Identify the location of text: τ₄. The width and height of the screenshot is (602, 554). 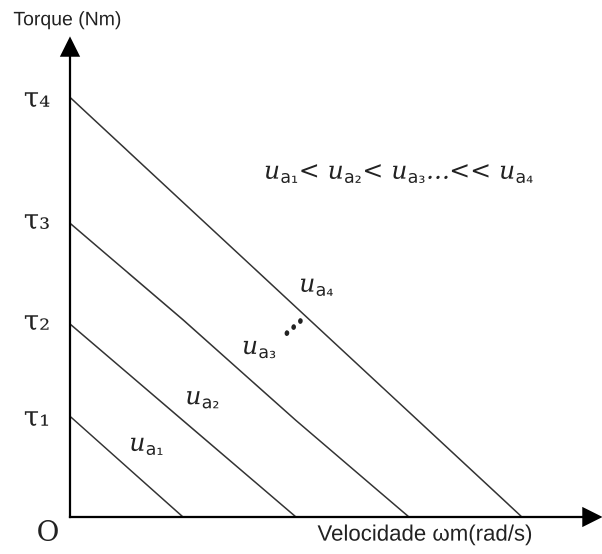
(37, 99).